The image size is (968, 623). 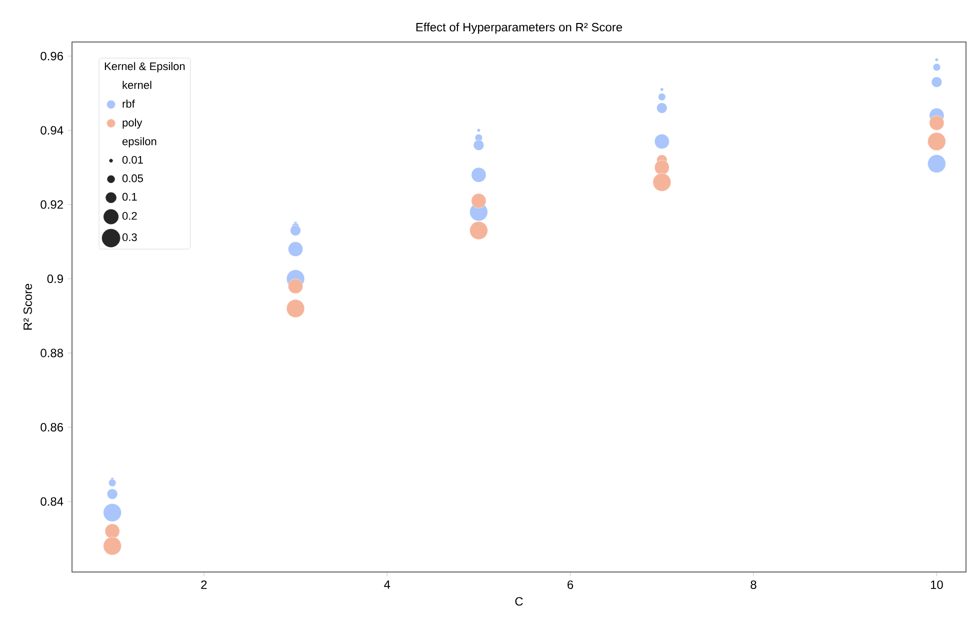 I want to click on legend-label: 0.05, so click(x=132, y=178).